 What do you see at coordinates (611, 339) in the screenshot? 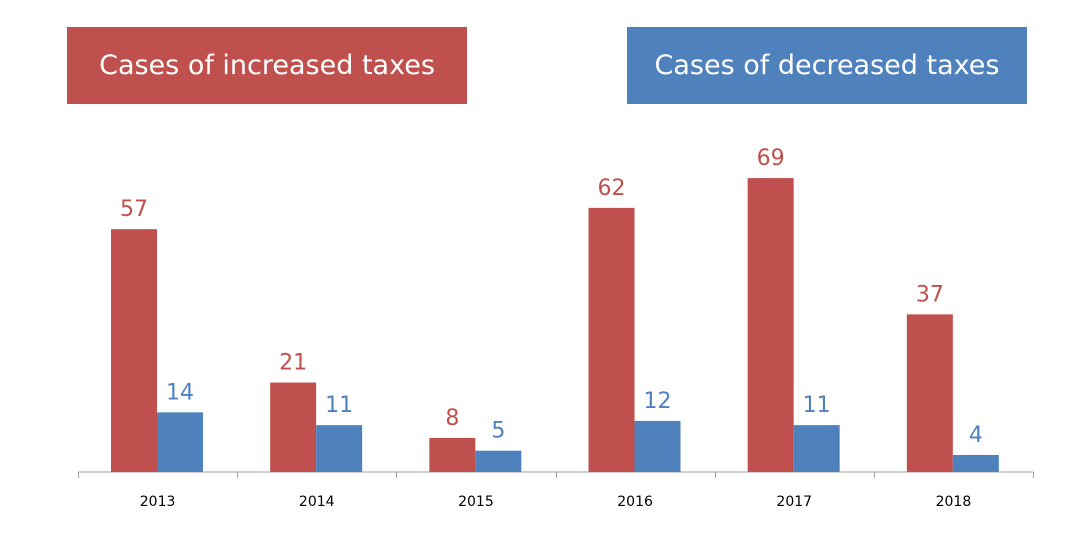
I see `bar-increased-2016` at bounding box center [611, 339].